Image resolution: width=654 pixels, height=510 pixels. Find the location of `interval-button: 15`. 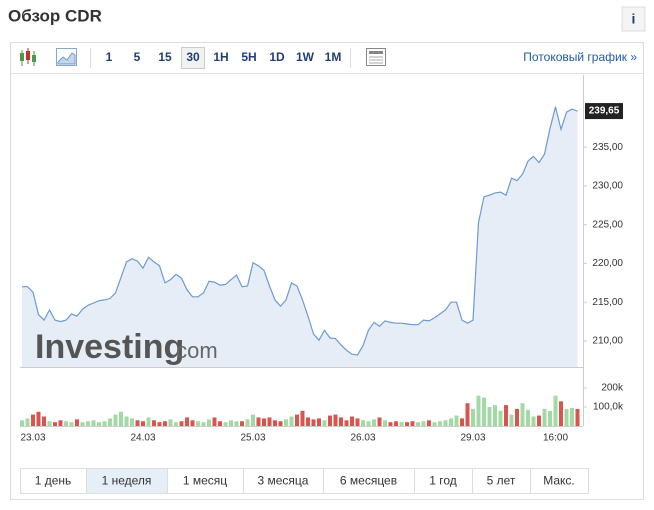

interval-button: 15 is located at coordinates (165, 57).